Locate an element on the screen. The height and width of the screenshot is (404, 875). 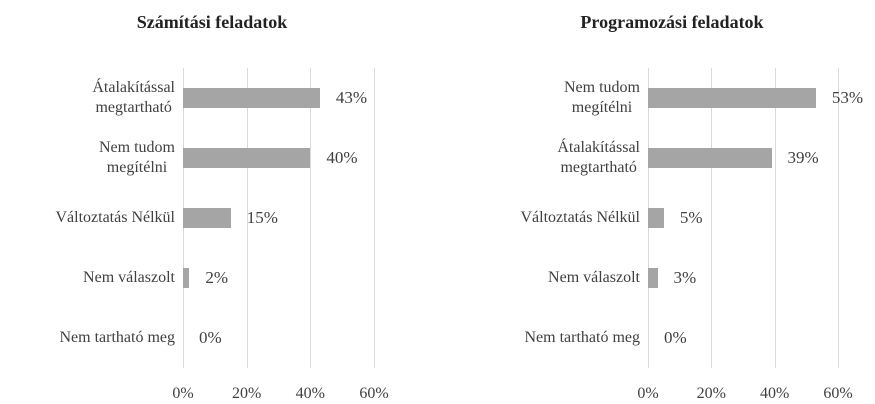
value-label: 3% is located at coordinates (685, 277).